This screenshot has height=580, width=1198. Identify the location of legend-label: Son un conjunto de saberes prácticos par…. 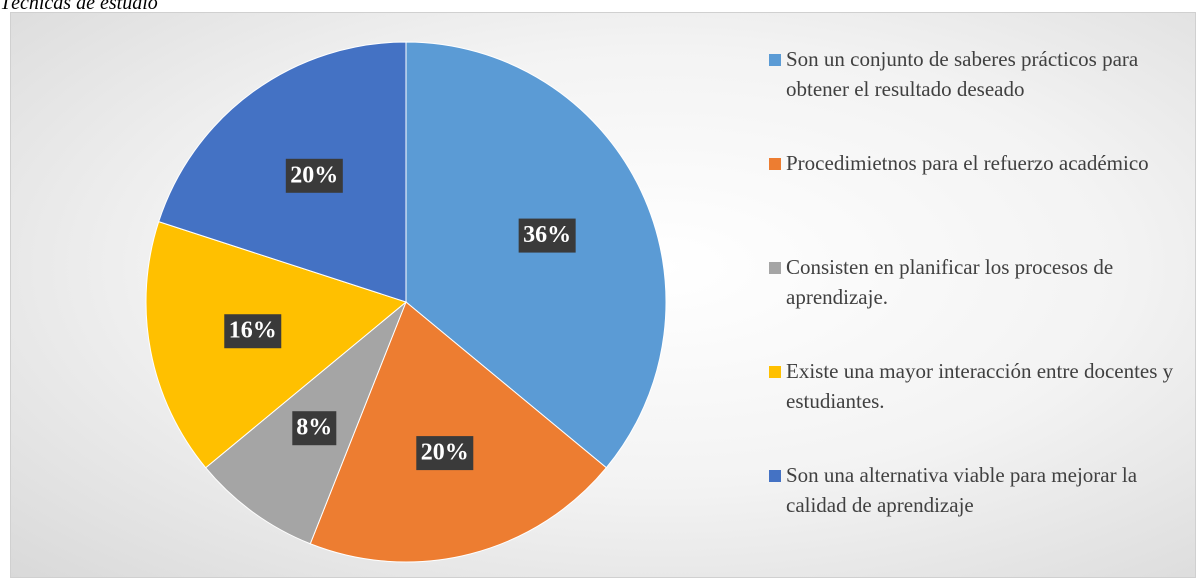
(962, 74).